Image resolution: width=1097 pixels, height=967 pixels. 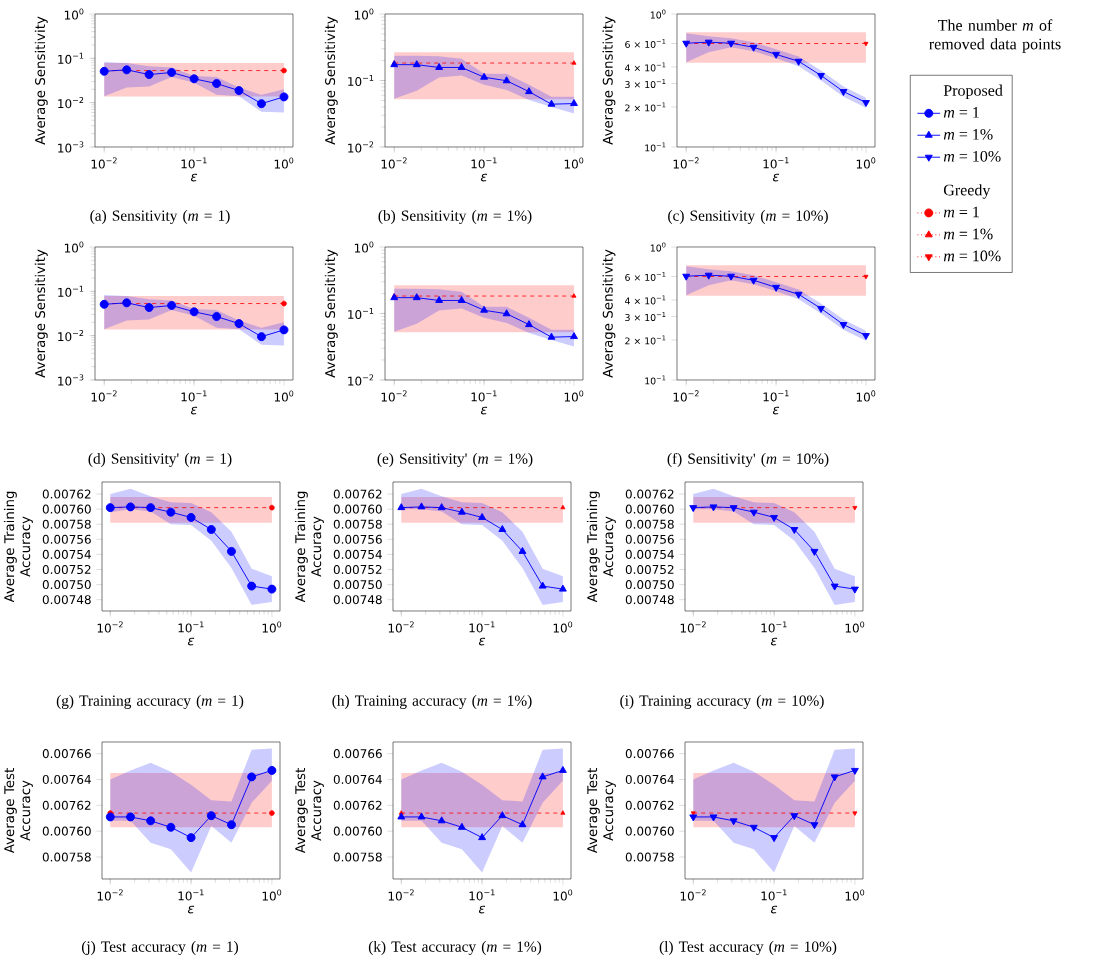 What do you see at coordinates (455, 217) in the screenshot?
I see `text: (b) Sensitivity (m = 1%)` at bounding box center [455, 217].